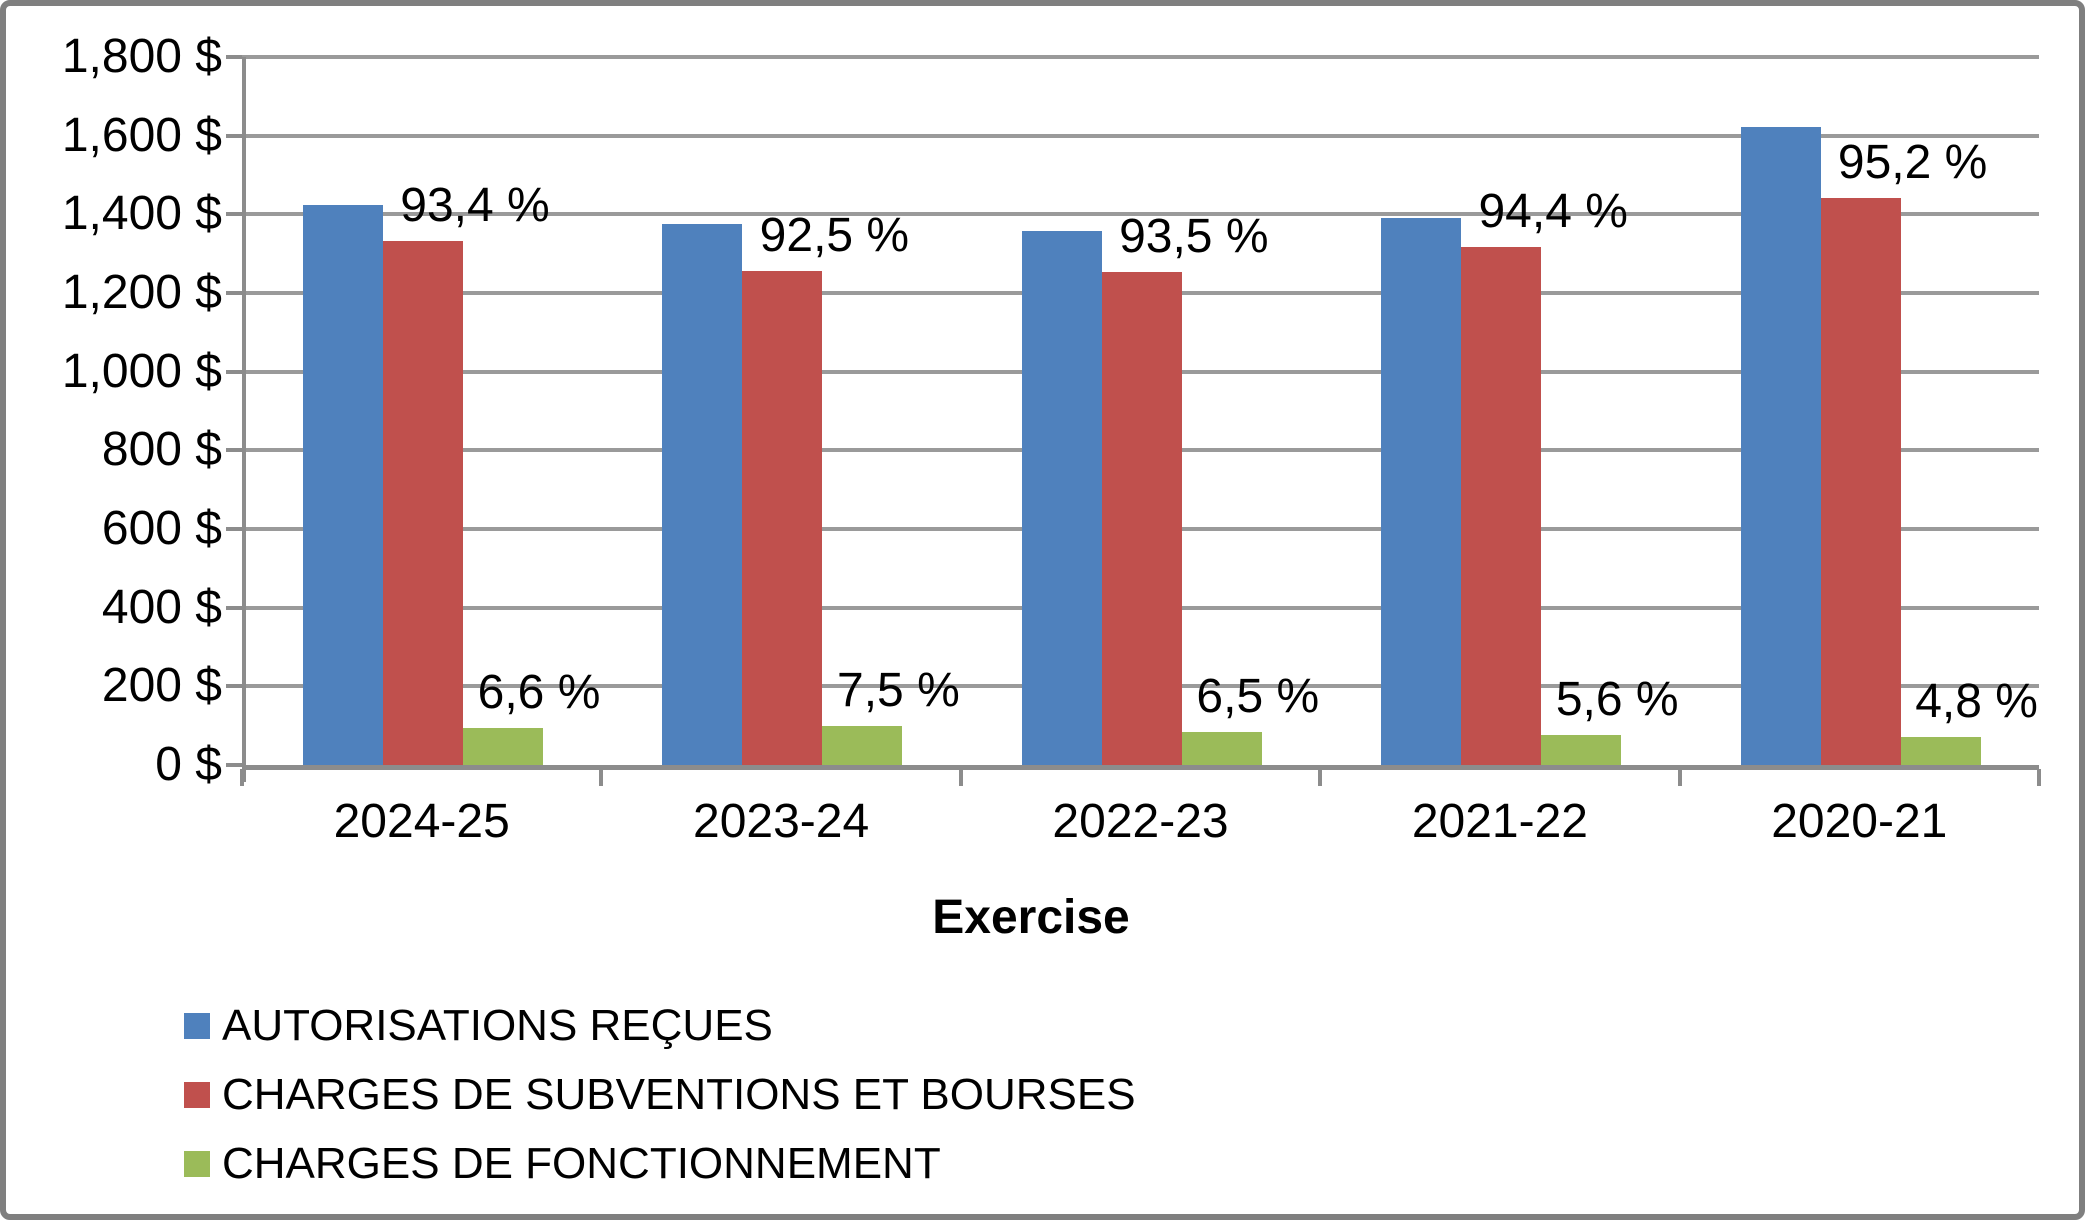 The height and width of the screenshot is (1220, 2085). Describe the element at coordinates (1860, 481) in the screenshot. I see `bar-2020-21-series2` at that location.